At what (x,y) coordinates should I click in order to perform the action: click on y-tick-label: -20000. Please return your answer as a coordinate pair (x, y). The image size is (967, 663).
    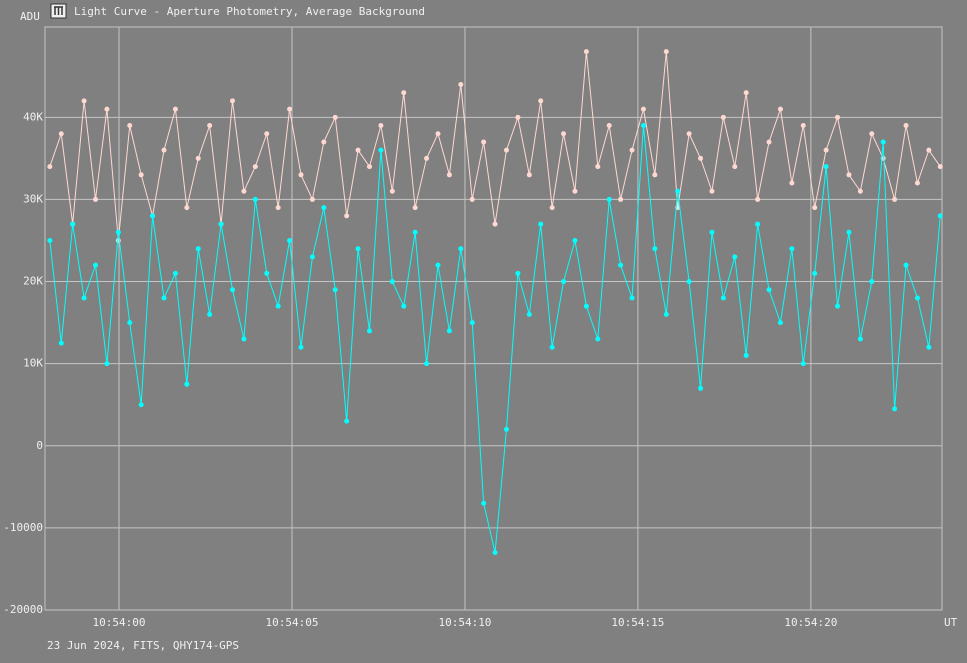
    Looking at the image, I should click on (23, 609).